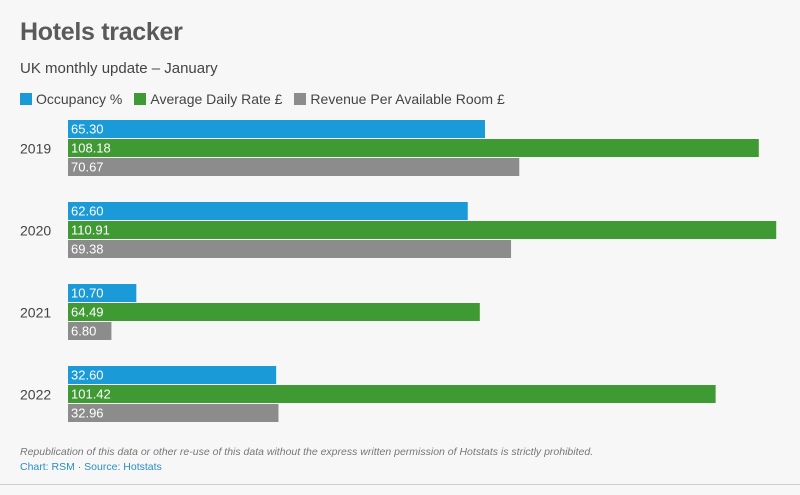 The image size is (800, 495). What do you see at coordinates (140, 99) in the screenshot?
I see `legend-swatch-adr` at bounding box center [140, 99].